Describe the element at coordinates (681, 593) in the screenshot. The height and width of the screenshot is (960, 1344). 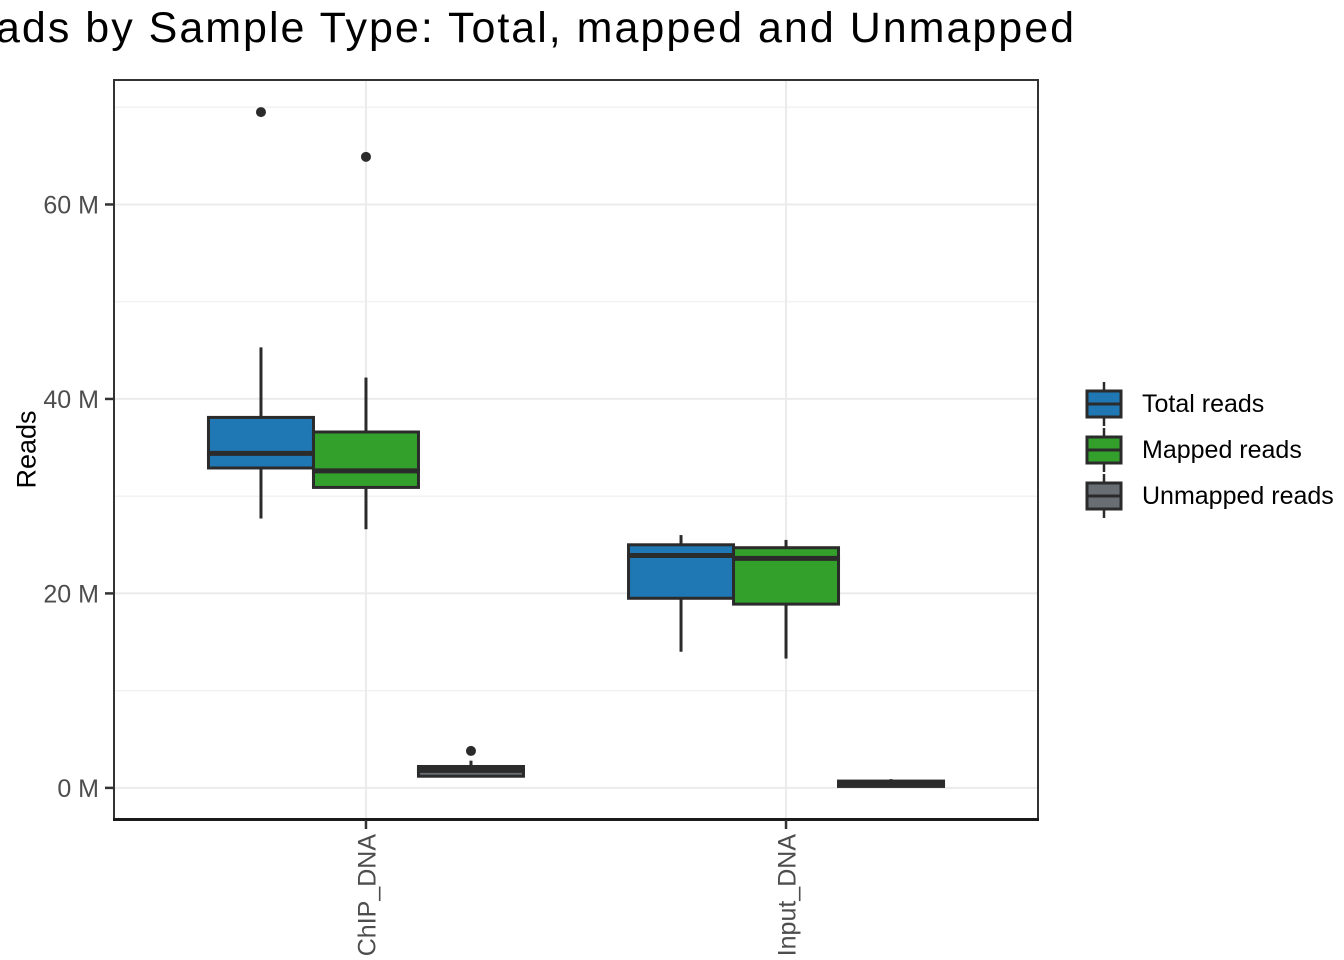
I see `box-input-dna-total-reads` at that location.